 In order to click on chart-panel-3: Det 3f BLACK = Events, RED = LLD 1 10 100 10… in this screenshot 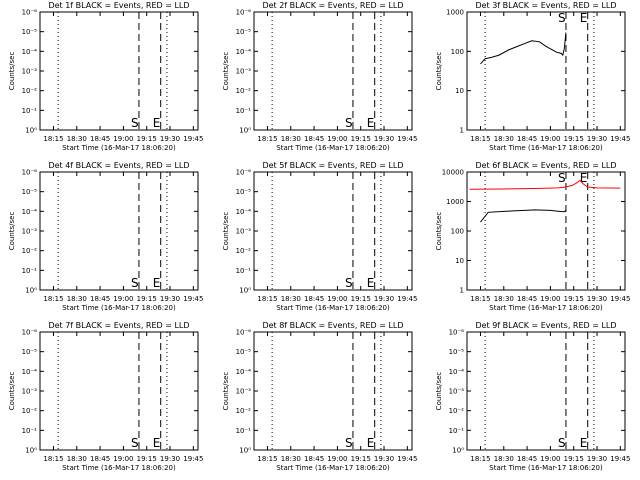, I will do `click(532, 76)`.